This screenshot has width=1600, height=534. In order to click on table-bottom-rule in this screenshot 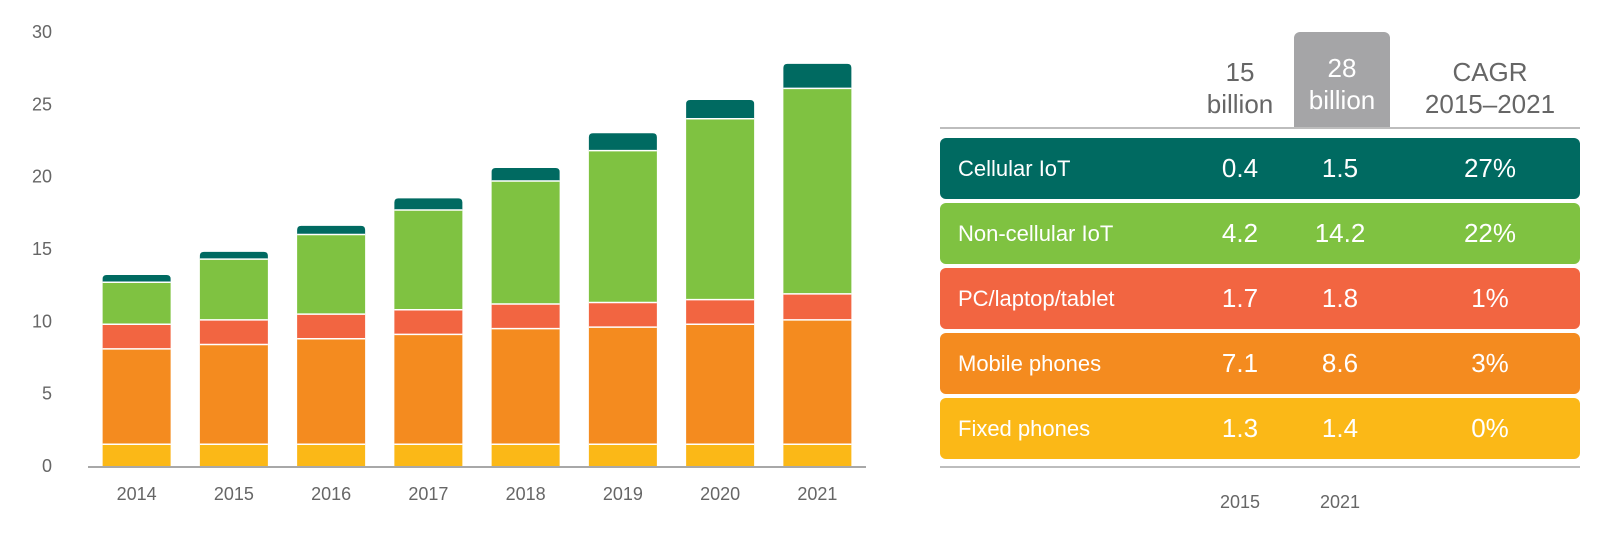, I will do `click(1260, 467)`.